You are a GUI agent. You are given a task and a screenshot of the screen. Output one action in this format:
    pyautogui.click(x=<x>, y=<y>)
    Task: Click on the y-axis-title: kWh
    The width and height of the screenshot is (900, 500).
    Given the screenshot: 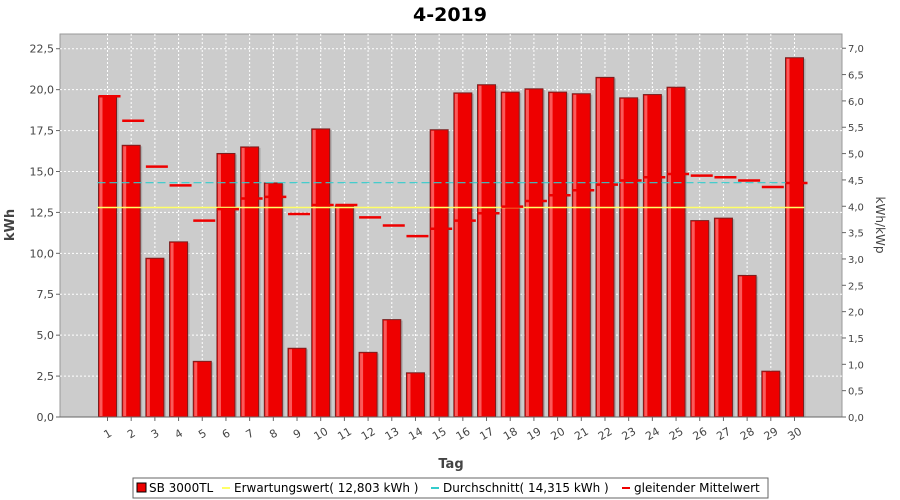 What is the action you would take?
    pyautogui.click(x=10, y=225)
    